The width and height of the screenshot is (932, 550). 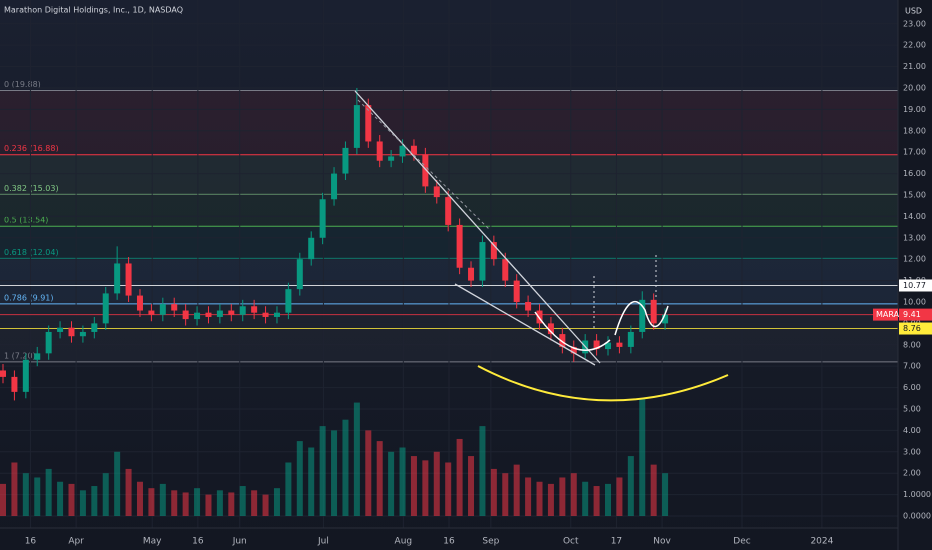 What do you see at coordinates (912, 328) in the screenshot?
I see `price-tag-label: 8.76` at bounding box center [912, 328].